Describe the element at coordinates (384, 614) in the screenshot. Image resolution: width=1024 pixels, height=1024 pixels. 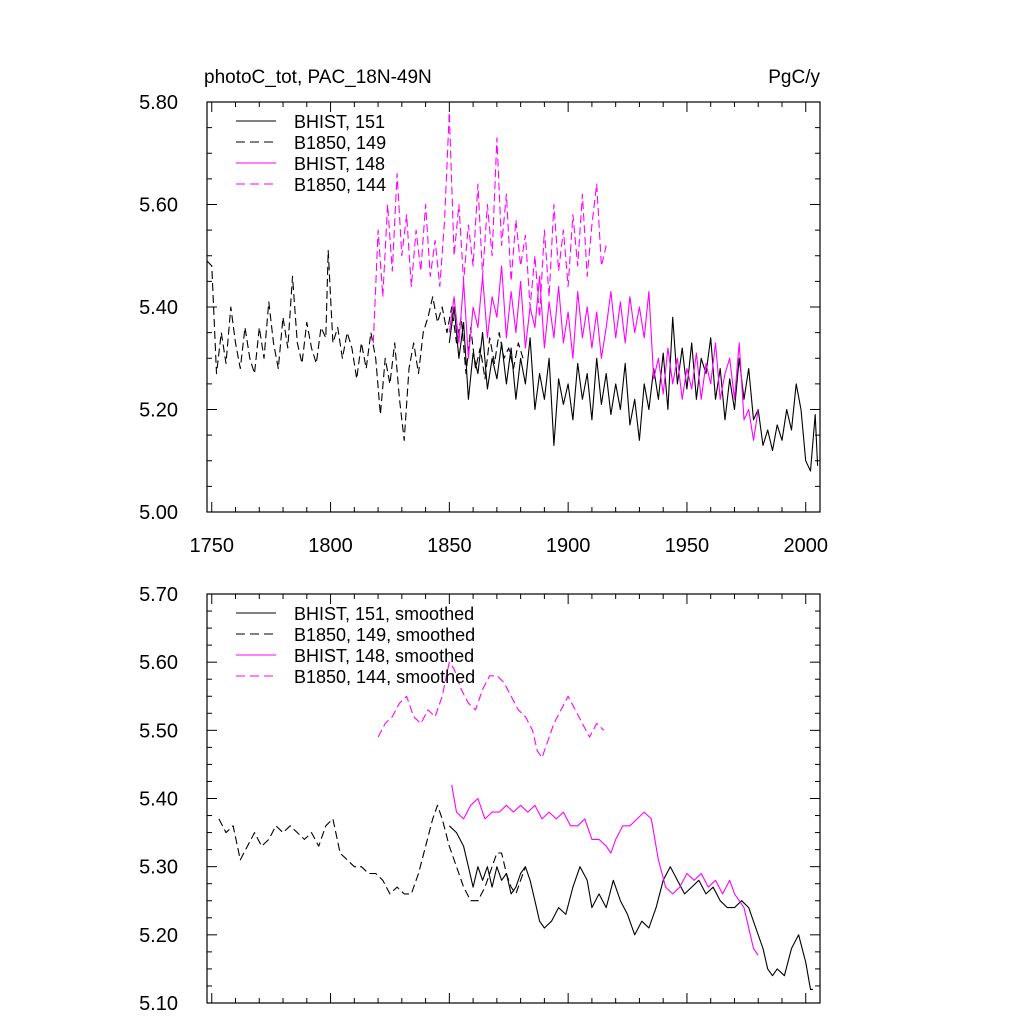
I see `bottom-legend-label: BHIST, 151, smoothed` at that location.